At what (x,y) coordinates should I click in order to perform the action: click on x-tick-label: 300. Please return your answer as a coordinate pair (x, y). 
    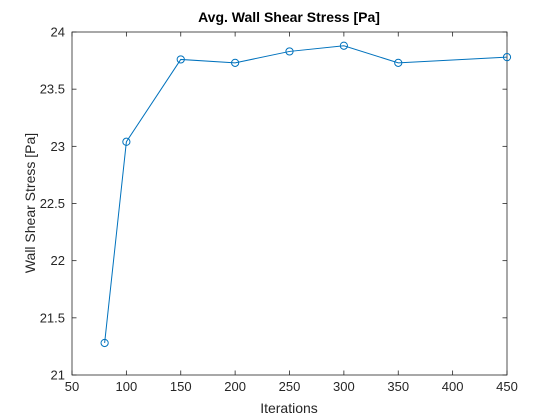
    Looking at the image, I should click on (344, 386).